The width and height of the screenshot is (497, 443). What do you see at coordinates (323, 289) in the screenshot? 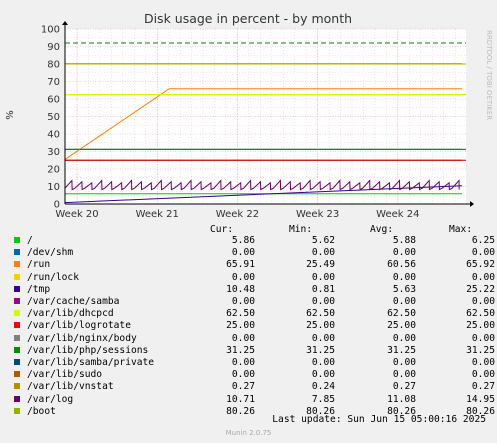
I see `legend-value-min: 0.81` at bounding box center [323, 289].